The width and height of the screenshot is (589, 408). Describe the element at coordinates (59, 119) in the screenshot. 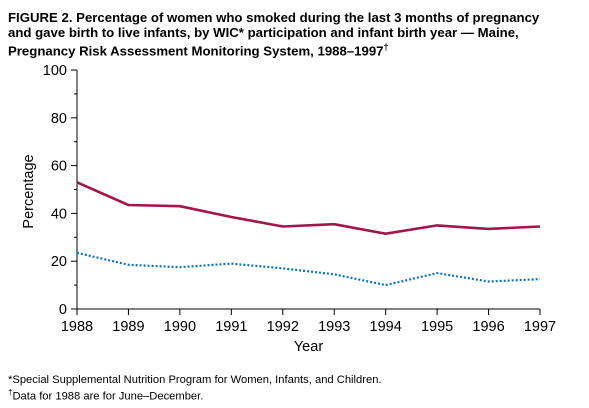

I see `y-tick-label: 80` at that location.